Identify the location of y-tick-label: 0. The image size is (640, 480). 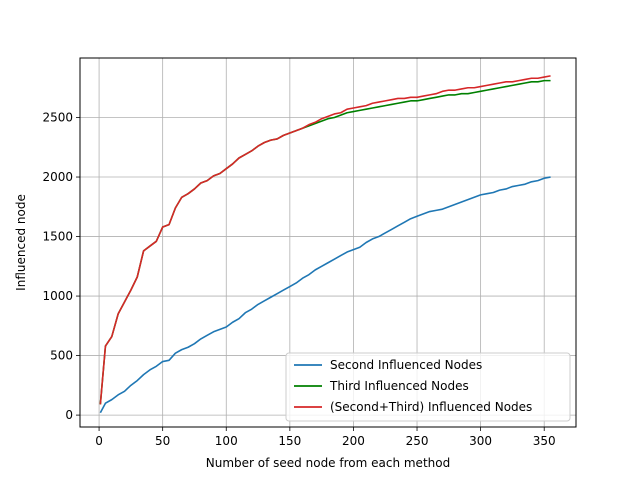
(69, 415).